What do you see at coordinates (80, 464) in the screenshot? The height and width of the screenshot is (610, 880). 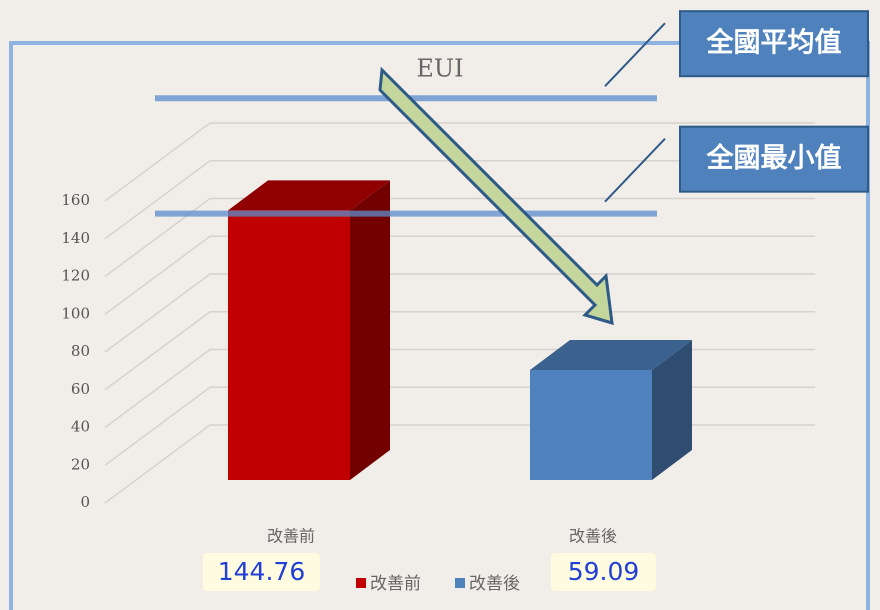 I see `y-tick-label: 20` at bounding box center [80, 464].